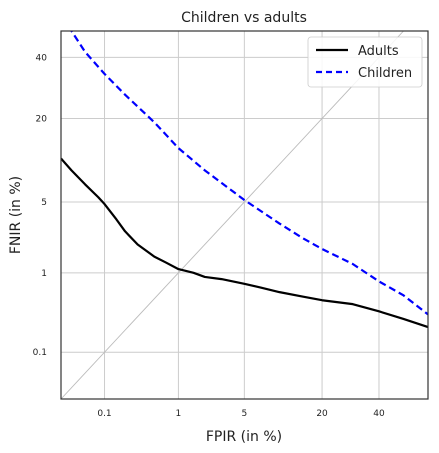 The image size is (439, 453). I want to click on x-tick-label: 1, so click(179, 414).